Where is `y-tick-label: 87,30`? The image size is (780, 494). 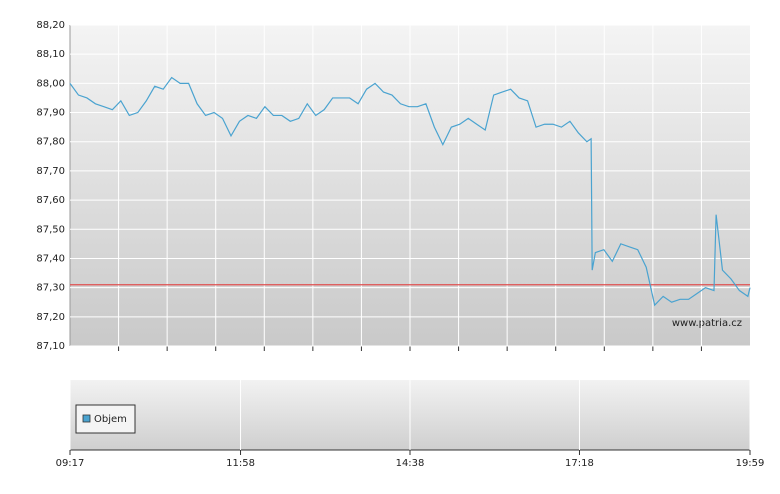
y-tick-label: 87,30 is located at coordinates (50, 288).